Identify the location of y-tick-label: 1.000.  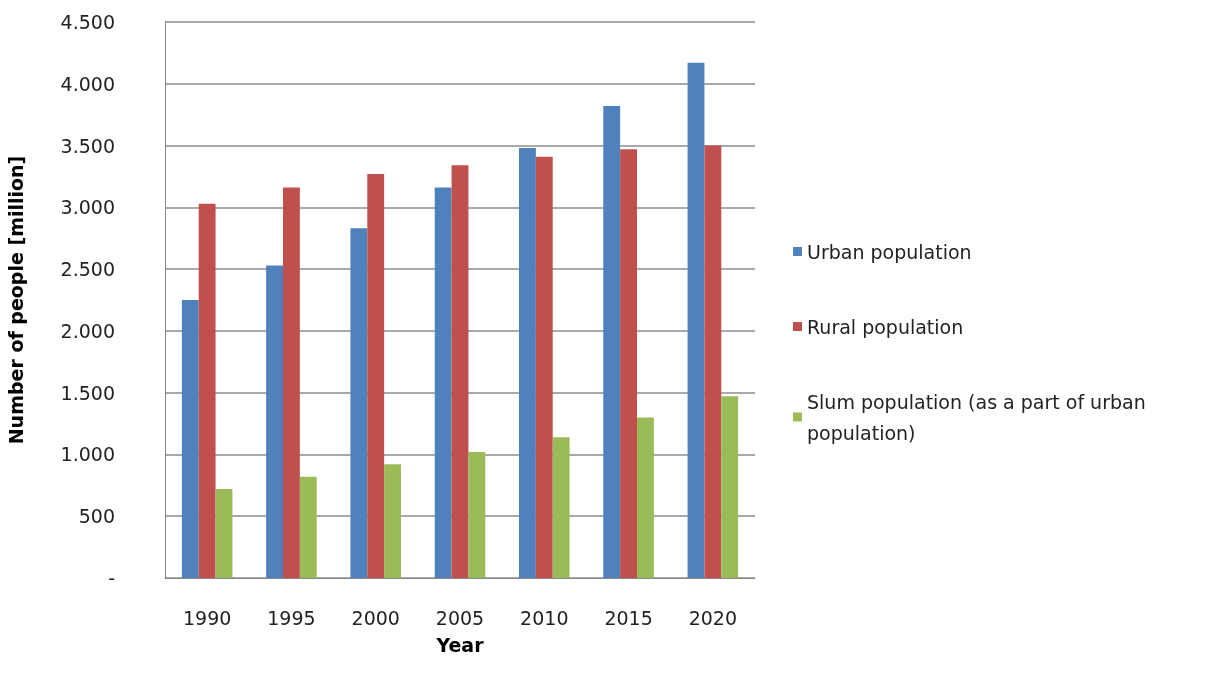
(87, 454).